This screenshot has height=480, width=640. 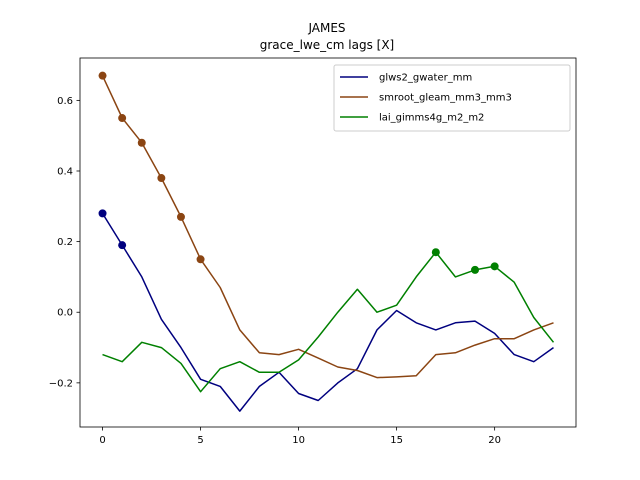 What do you see at coordinates (298, 440) in the screenshot?
I see `x-tick-label: 10` at bounding box center [298, 440].